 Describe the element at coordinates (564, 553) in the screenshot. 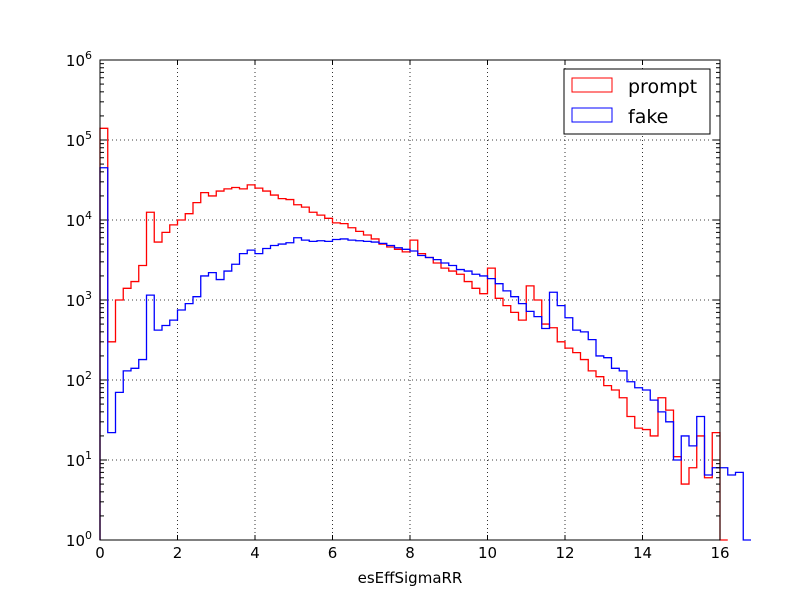

I see `x-tick-label: 12` at that location.